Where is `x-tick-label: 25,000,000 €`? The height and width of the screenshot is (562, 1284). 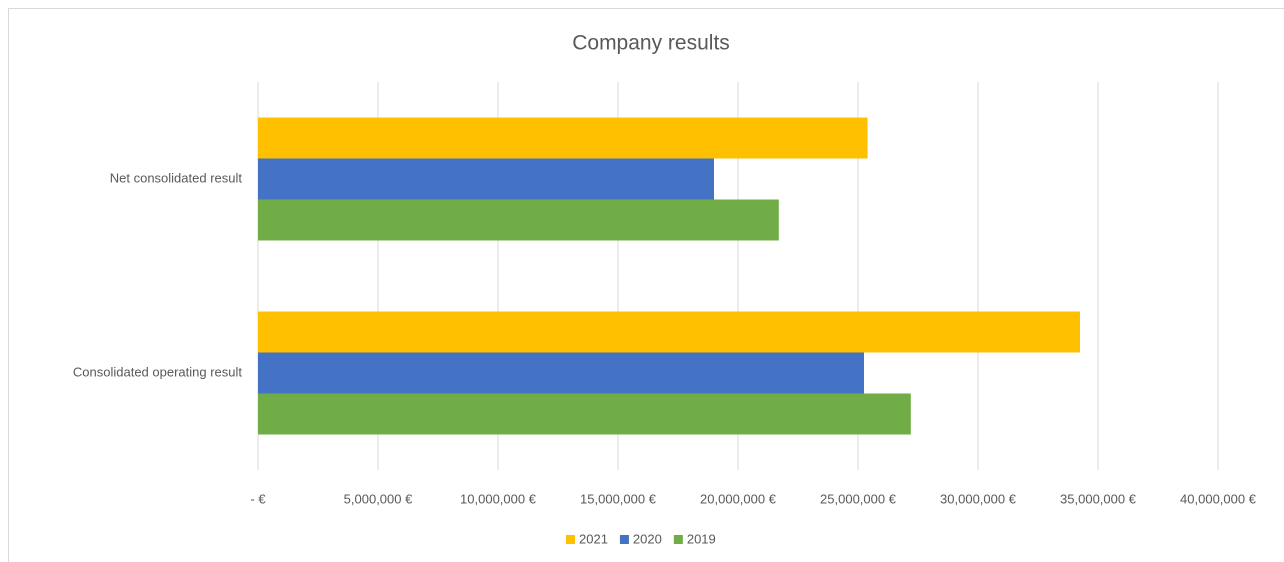 x-tick-label: 25,000,000 € is located at coordinates (858, 498).